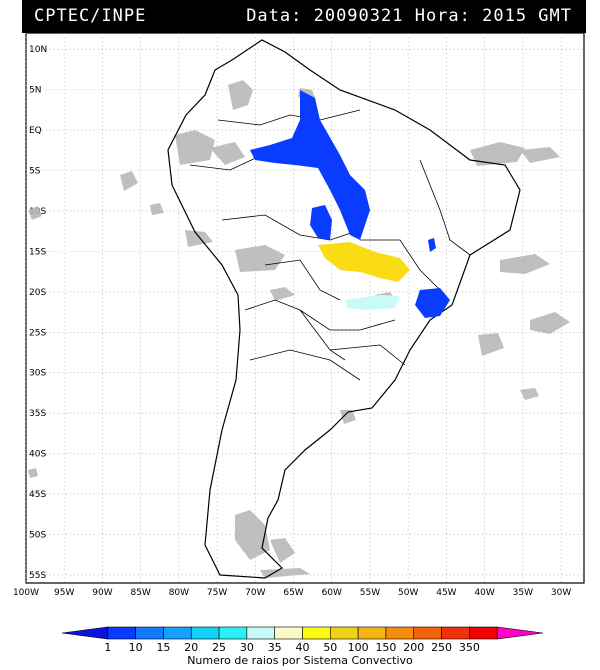 The height and width of the screenshot is (670, 600). I want to click on legend-title: Numero de raios por Sistema Convectivo, so click(300, 660).